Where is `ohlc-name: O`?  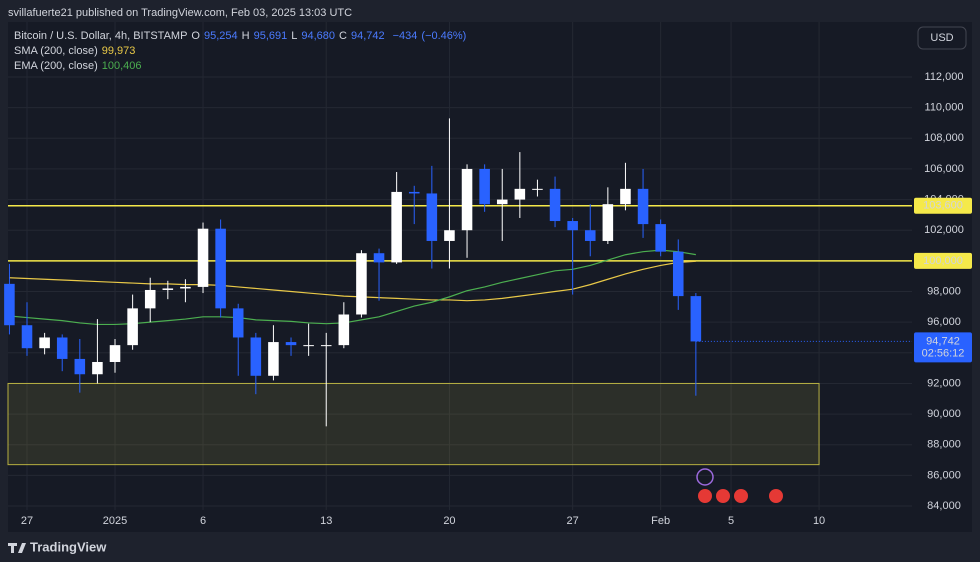
ohlc-name: O is located at coordinates (195, 36).